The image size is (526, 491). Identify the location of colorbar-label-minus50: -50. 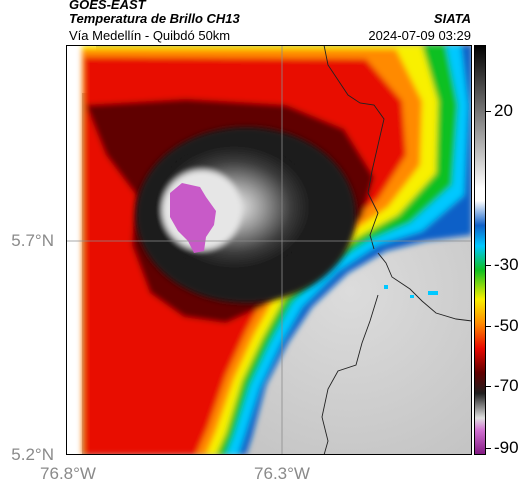
(506, 325).